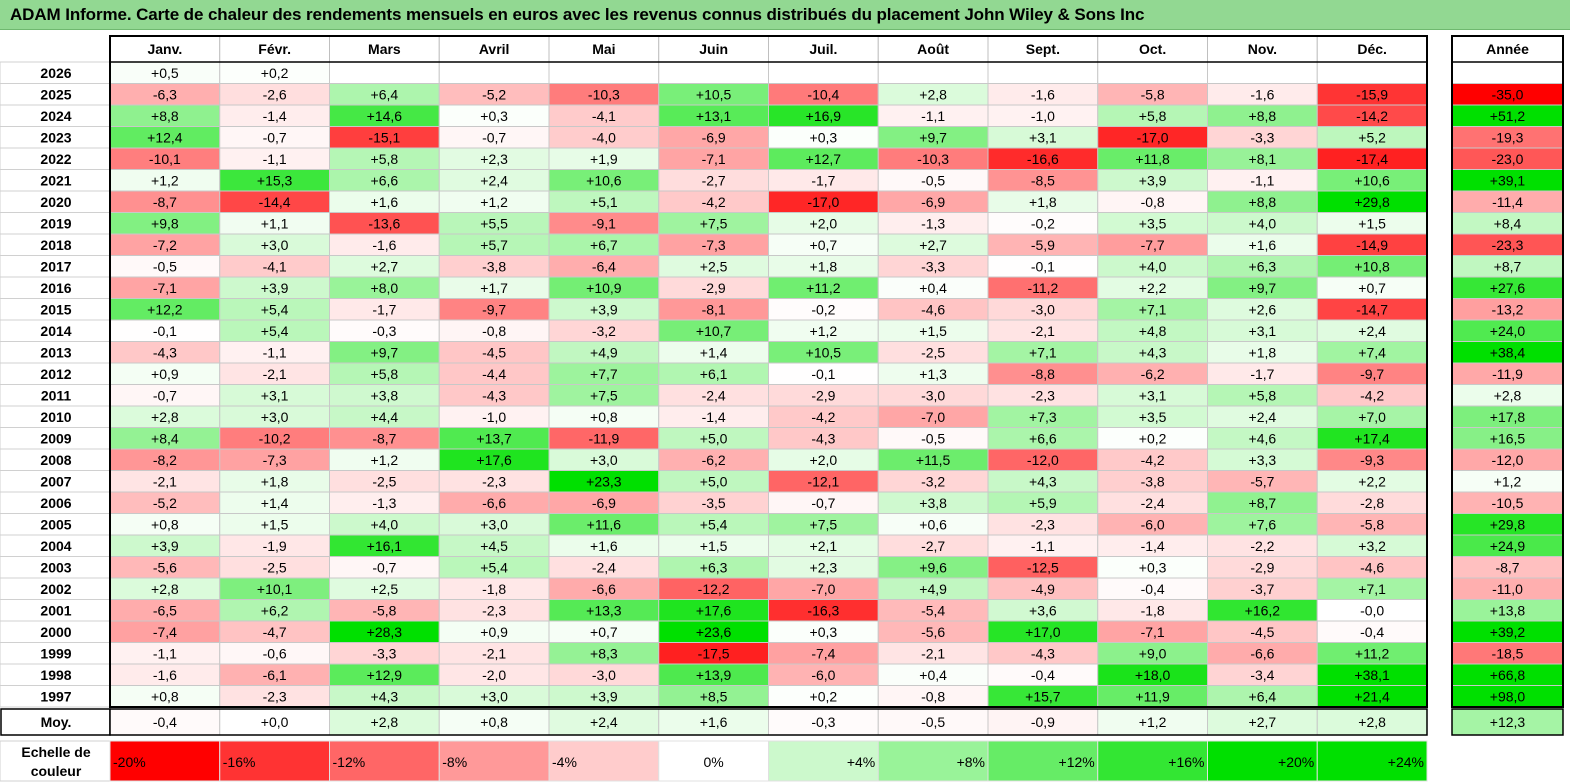 Image resolution: width=1570 pixels, height=783 pixels. I want to click on cell-value: -14,2, so click(1372, 116).